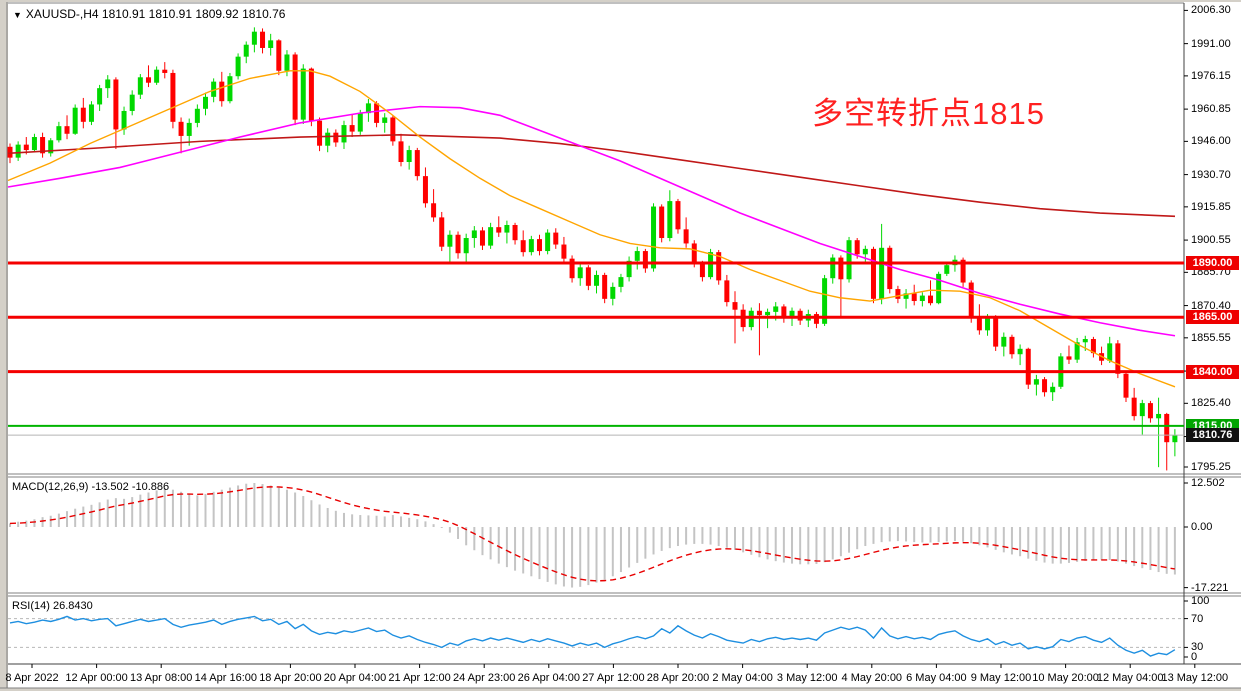 The height and width of the screenshot is (691, 1241). Describe the element at coordinates (1211, 75) in the screenshot. I see `price-tick-label: 1976.15` at that location.